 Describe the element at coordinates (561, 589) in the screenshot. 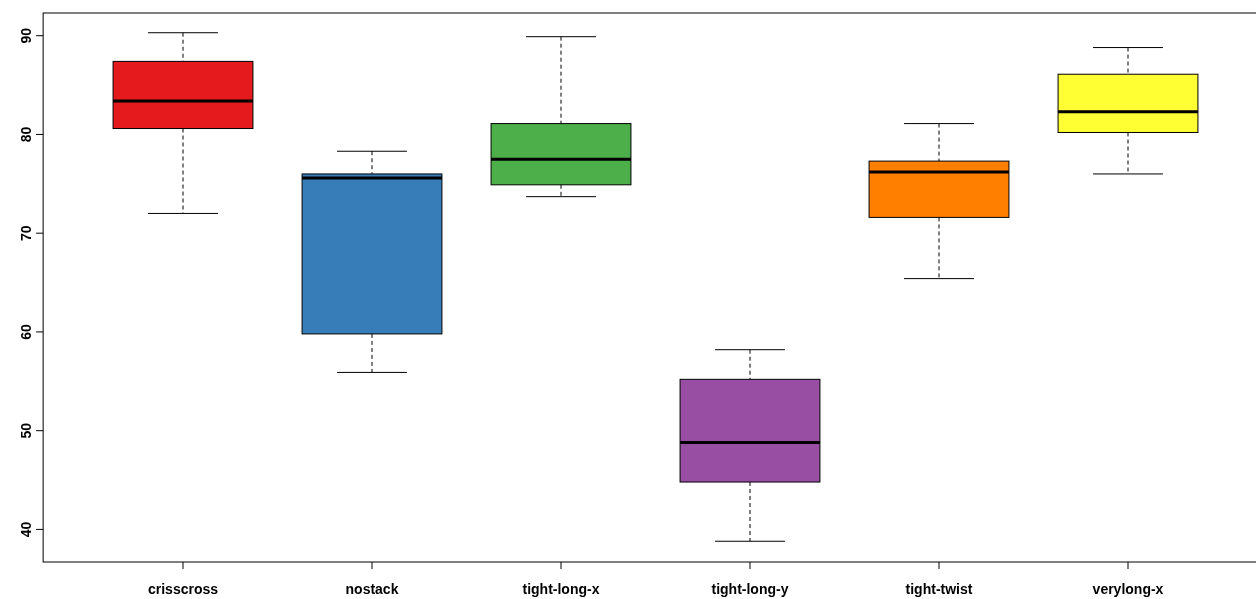

I see `x-tick-label: tight-long-x` at that location.